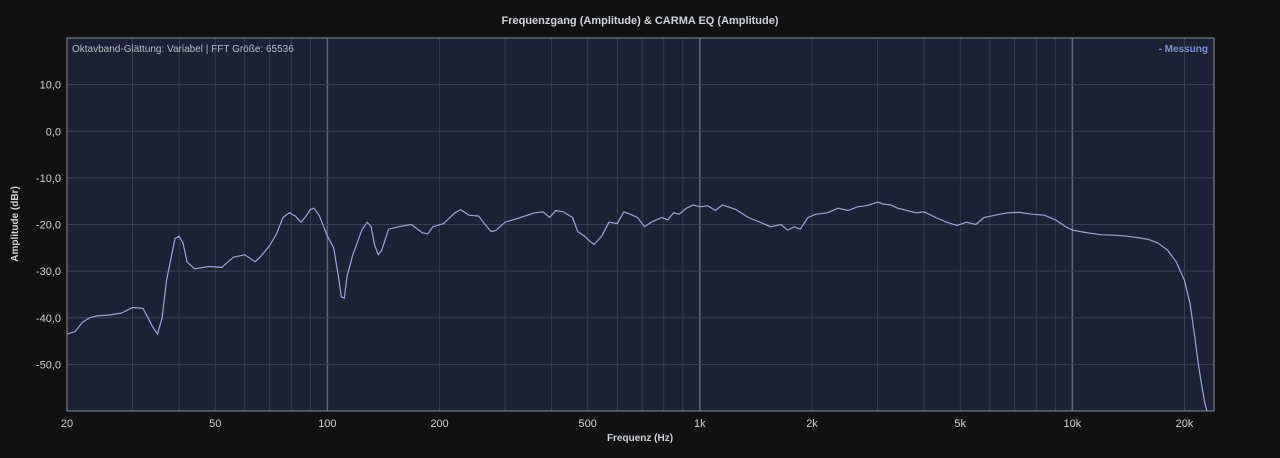  Describe the element at coordinates (53, 132) in the screenshot. I see `y-tick-label: 0,0` at that location.